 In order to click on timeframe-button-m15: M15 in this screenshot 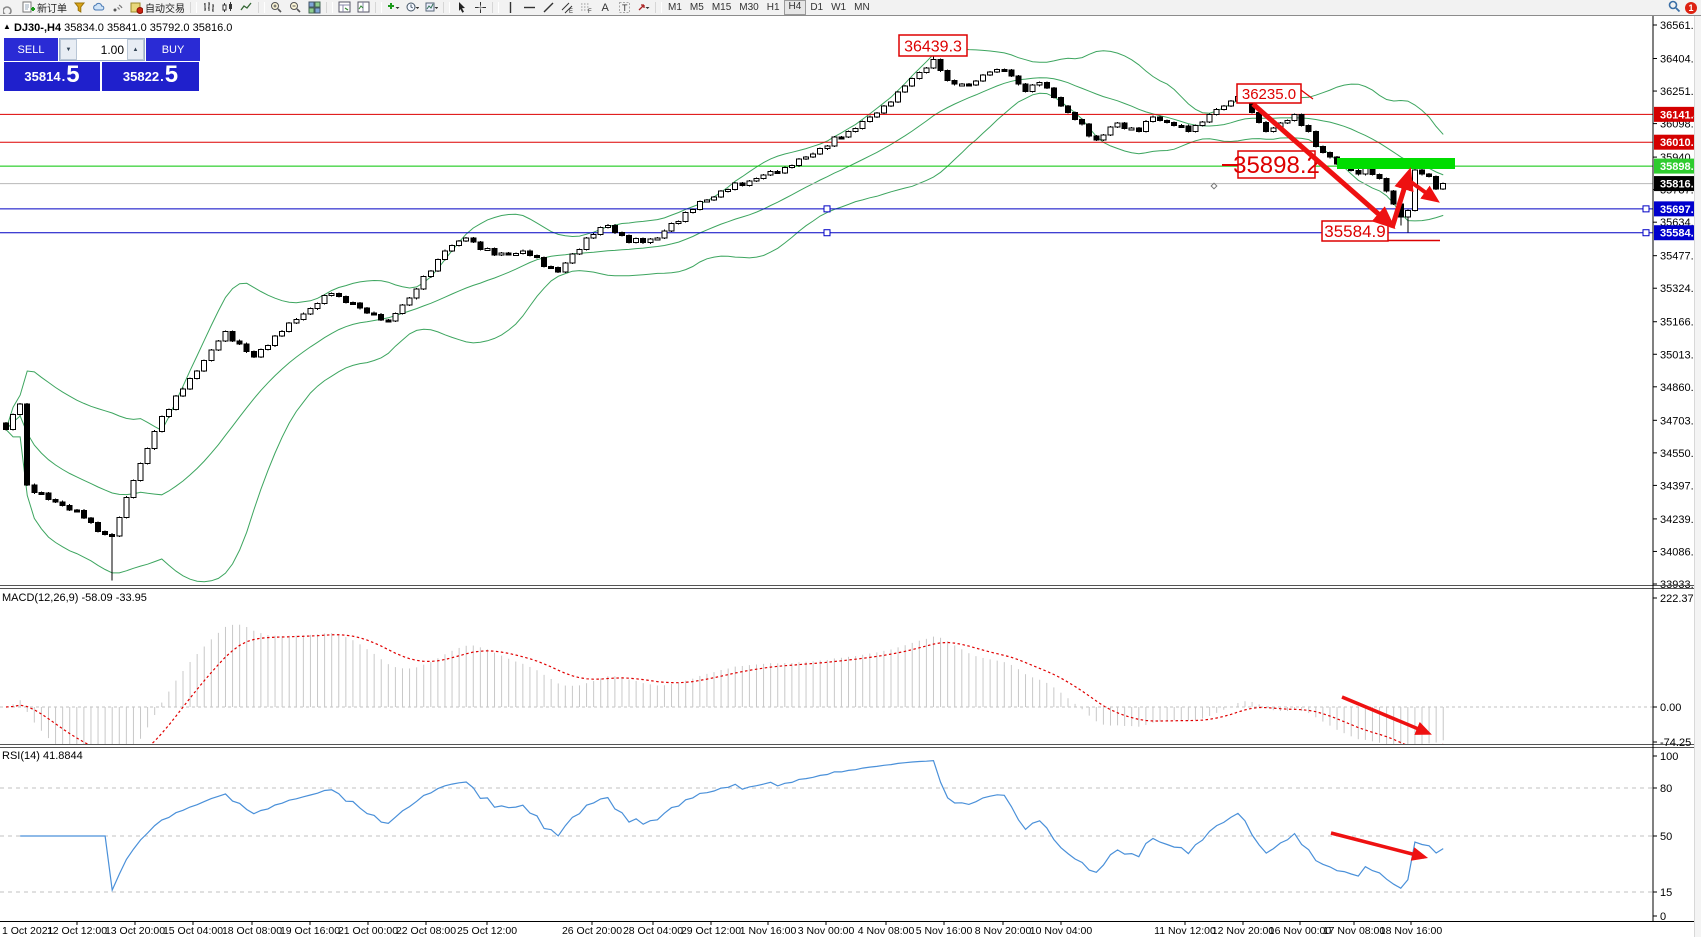, I will do `click(721, 7)`.